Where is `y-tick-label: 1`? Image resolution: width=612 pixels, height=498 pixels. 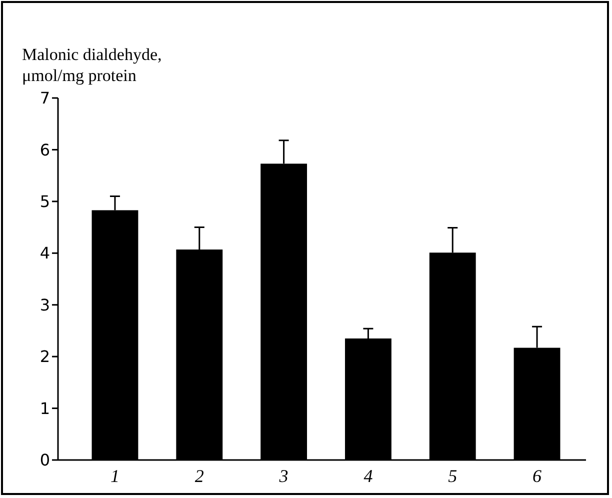 y-tick-label: 1 is located at coordinates (45, 408).